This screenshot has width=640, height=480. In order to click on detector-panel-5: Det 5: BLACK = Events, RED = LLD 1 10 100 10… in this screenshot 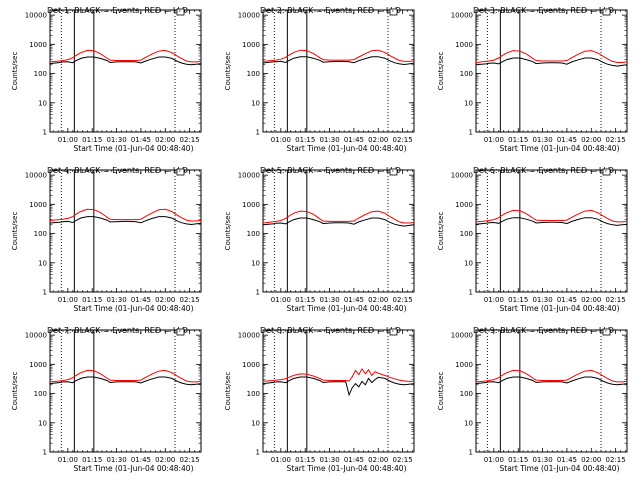, I will do `click(319, 239)`.